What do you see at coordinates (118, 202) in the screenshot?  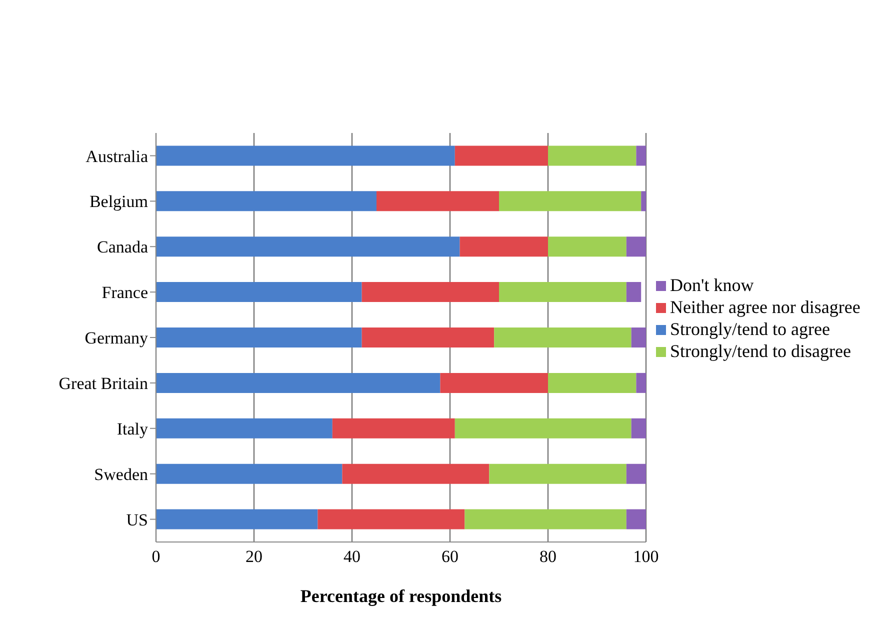 I see `y-tick-label: Belgium` at bounding box center [118, 202].